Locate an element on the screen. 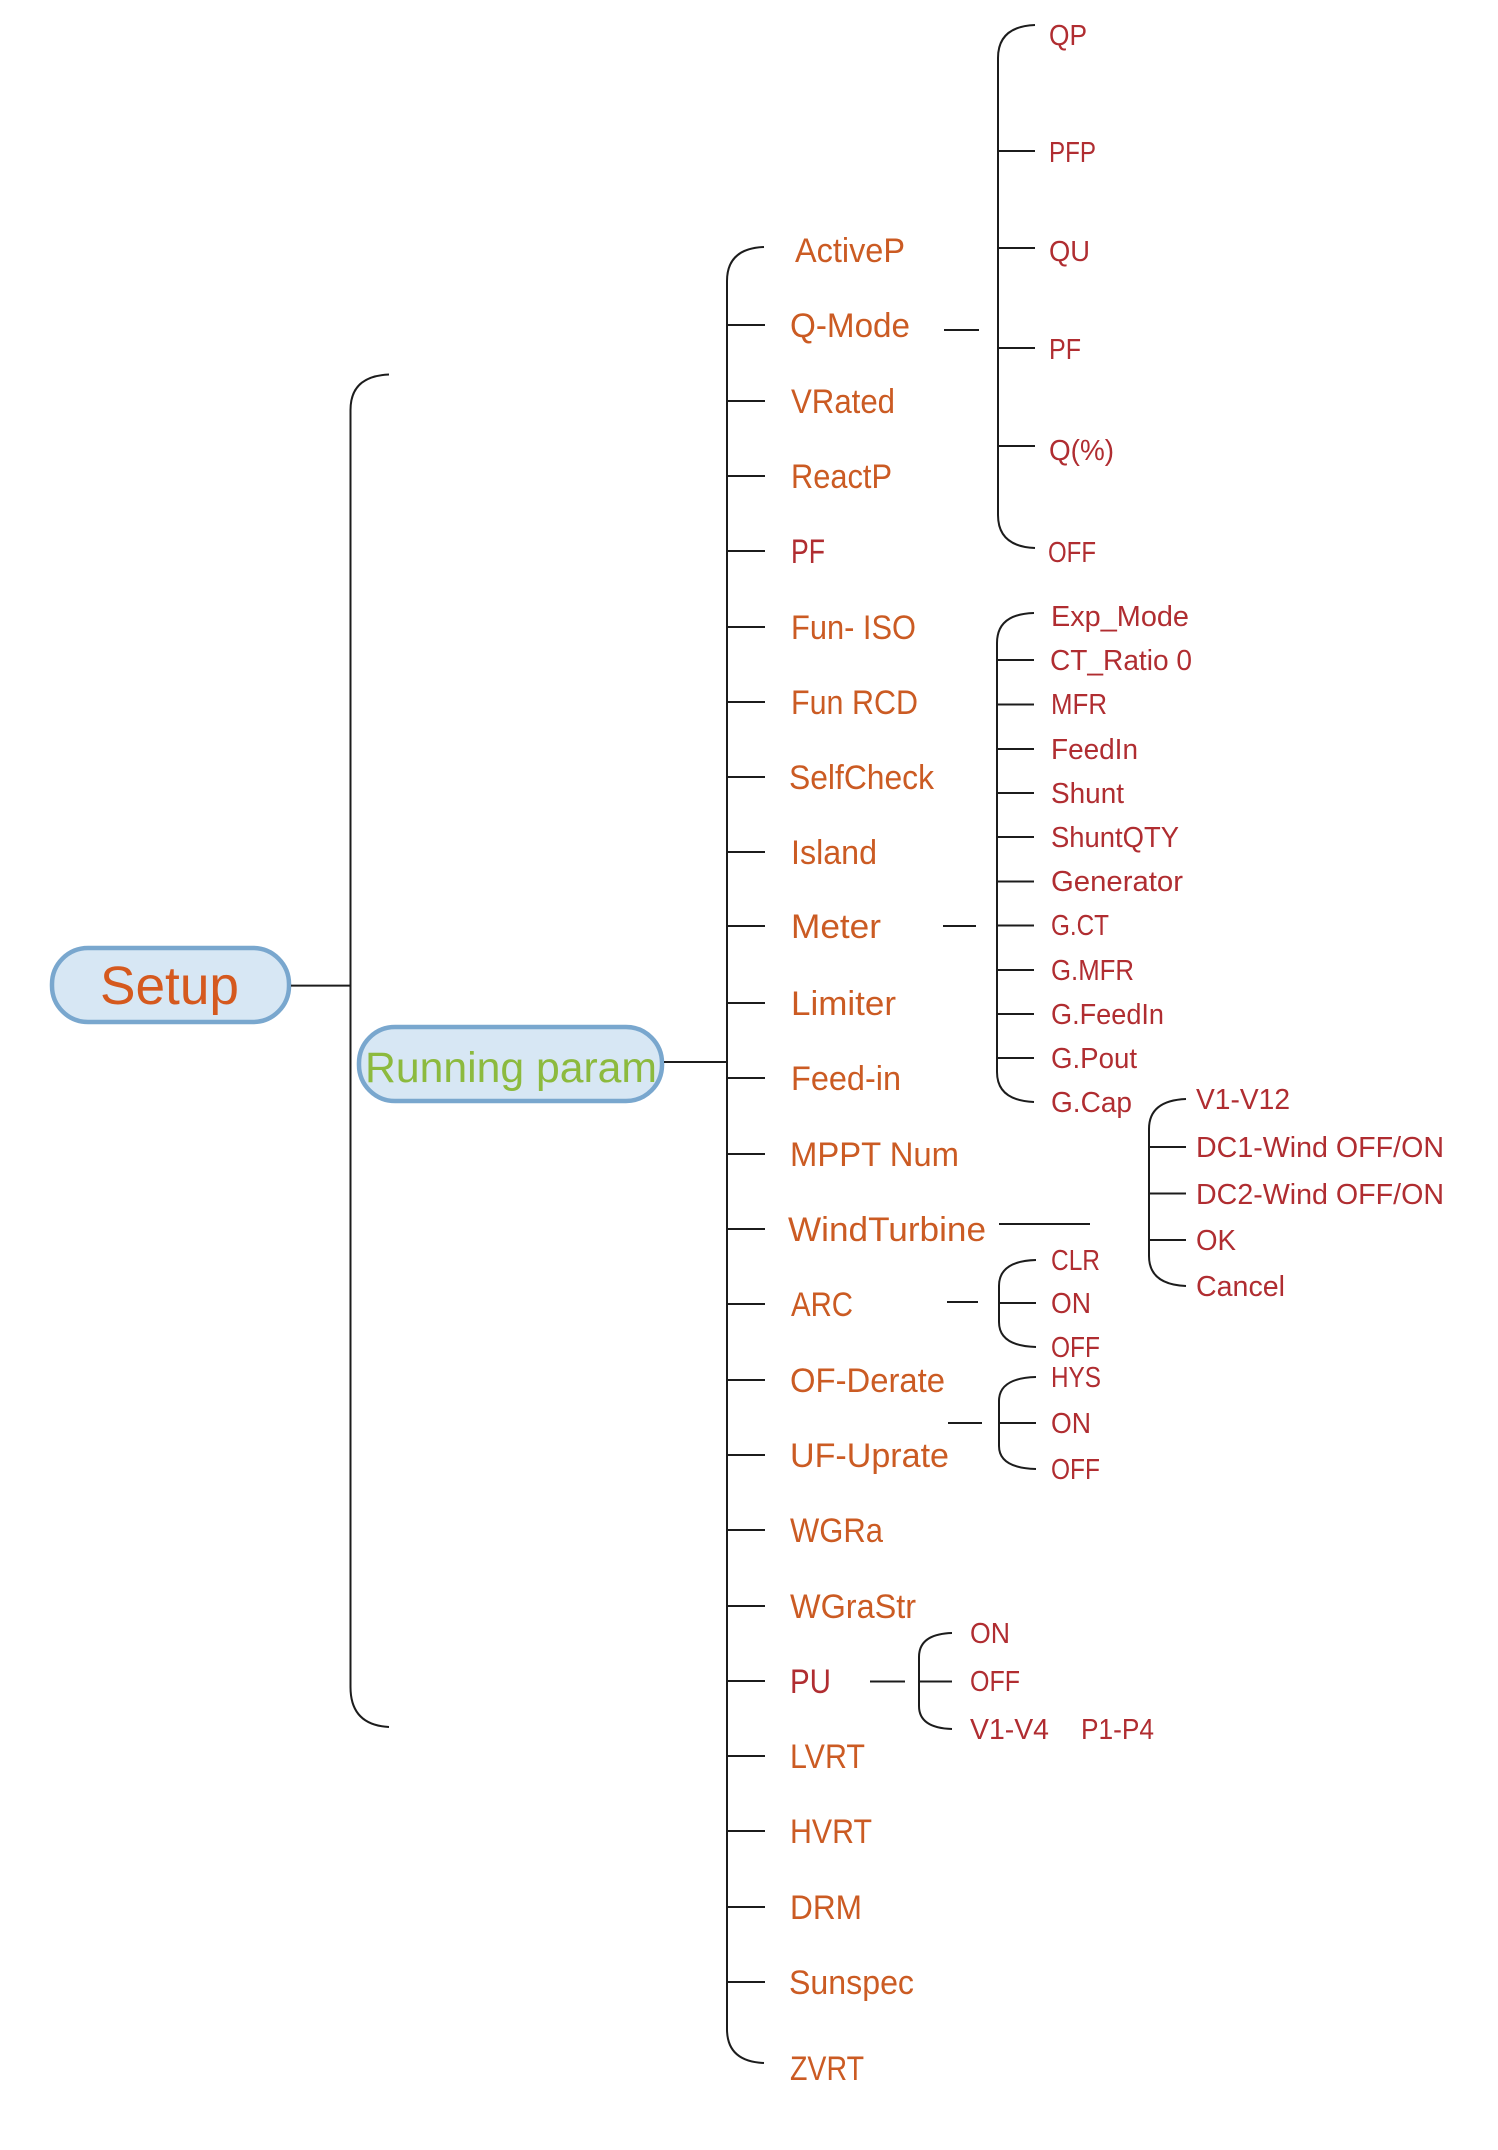  svg-text: Sunspec is located at coordinates (851, 1983).